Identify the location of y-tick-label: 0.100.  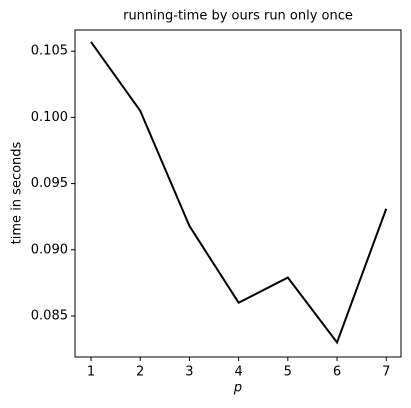
(49, 117).